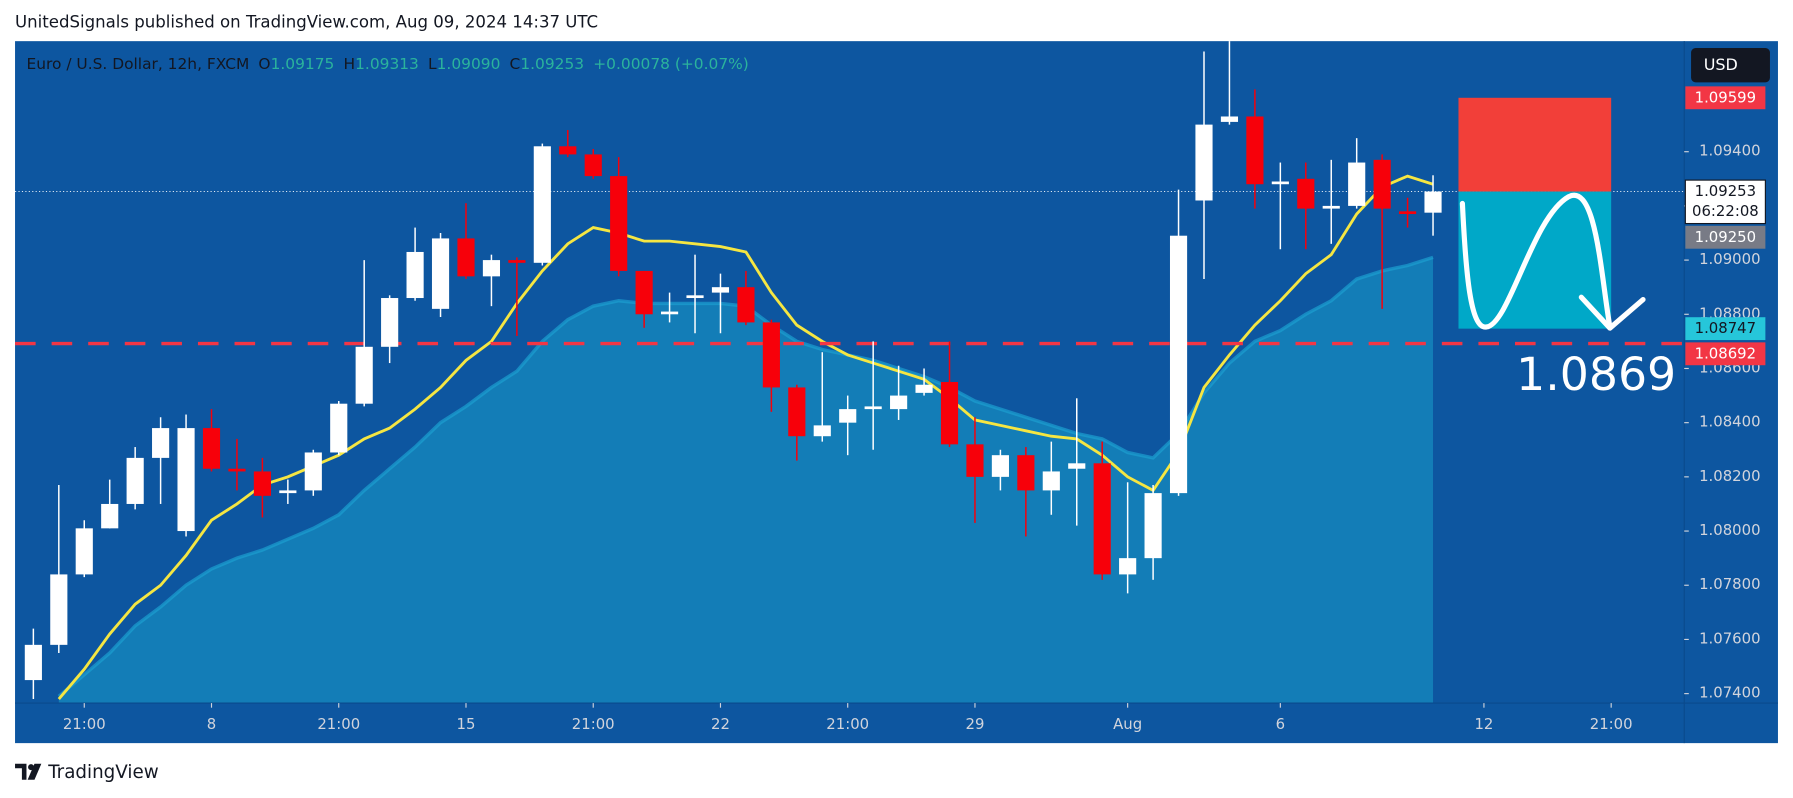  Describe the element at coordinates (264, 64) in the screenshot. I see `legend-key: O` at that location.